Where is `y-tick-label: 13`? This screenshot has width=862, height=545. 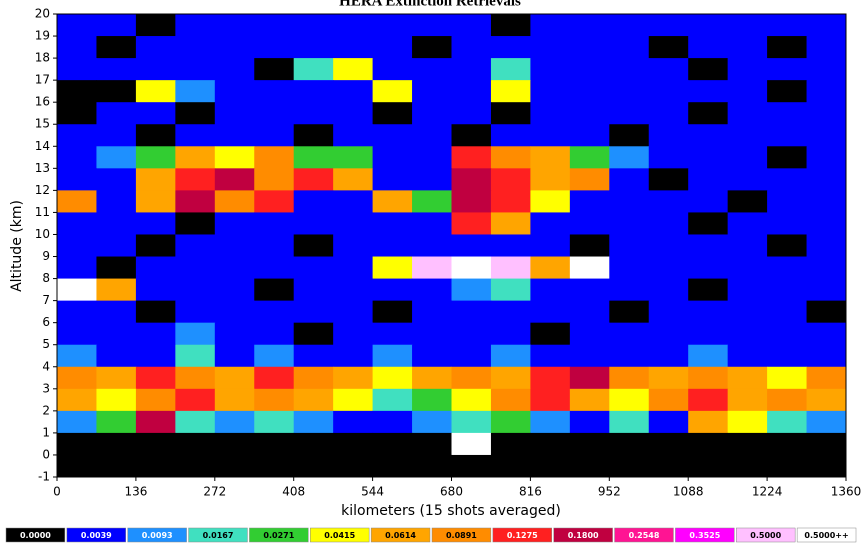
y-tick-label: 13 is located at coordinates (42, 168).